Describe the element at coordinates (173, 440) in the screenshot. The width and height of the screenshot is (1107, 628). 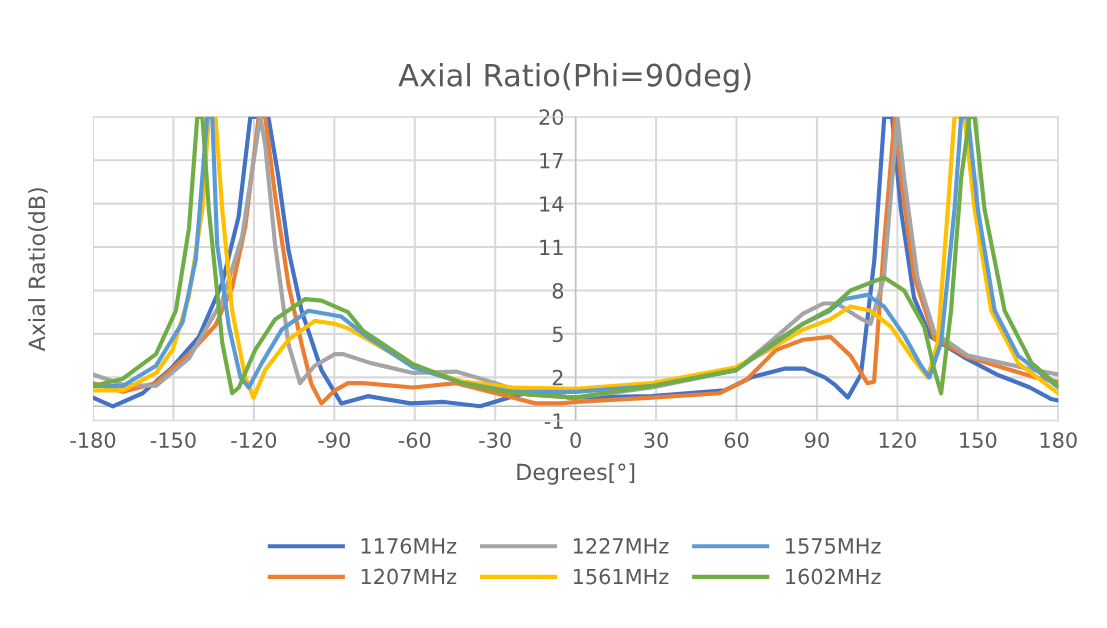
I see `x-tick-label: -150` at that location.